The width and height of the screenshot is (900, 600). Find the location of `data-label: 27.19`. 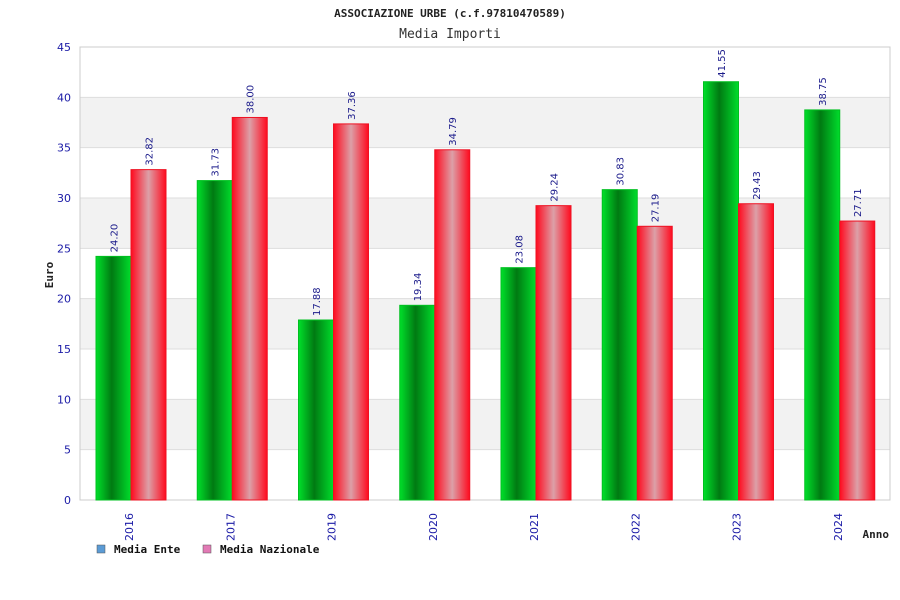

data-label: 27.19 is located at coordinates (656, 208).